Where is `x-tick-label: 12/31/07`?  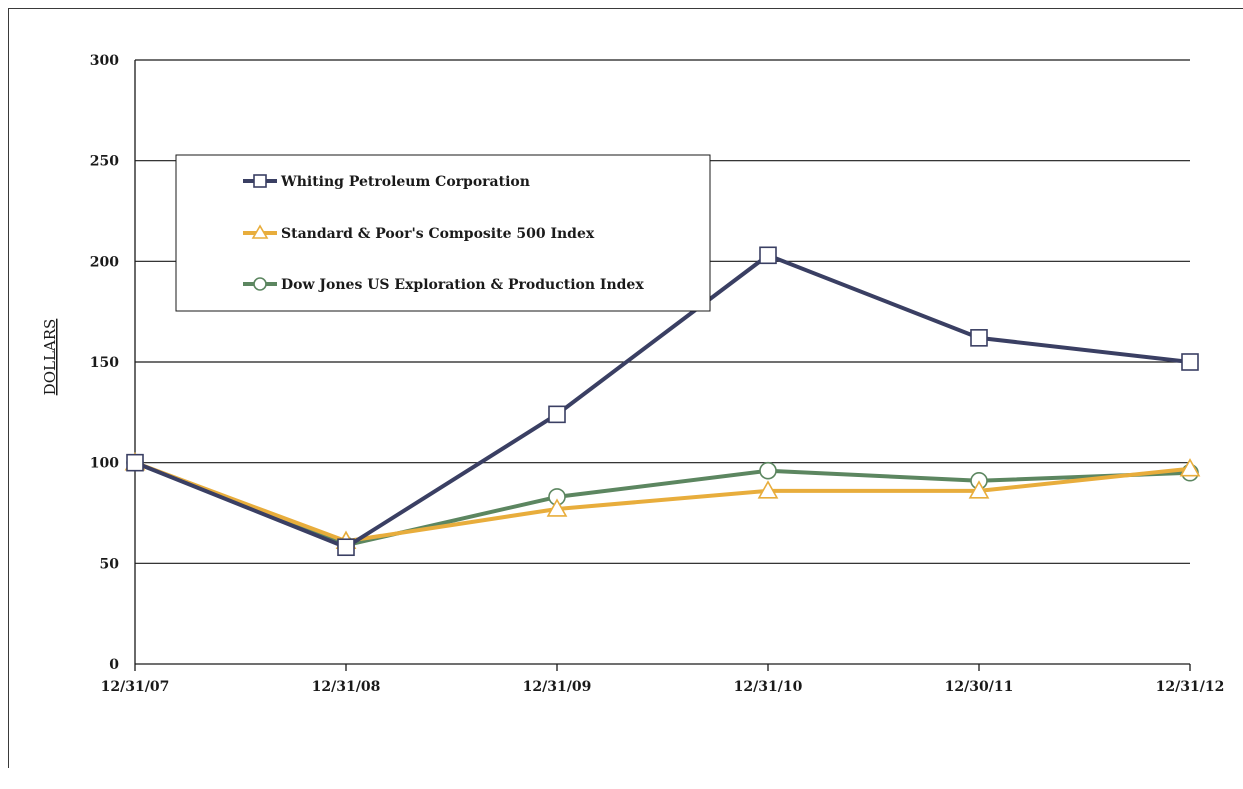 x-tick-label: 12/31/07 is located at coordinates (135, 687).